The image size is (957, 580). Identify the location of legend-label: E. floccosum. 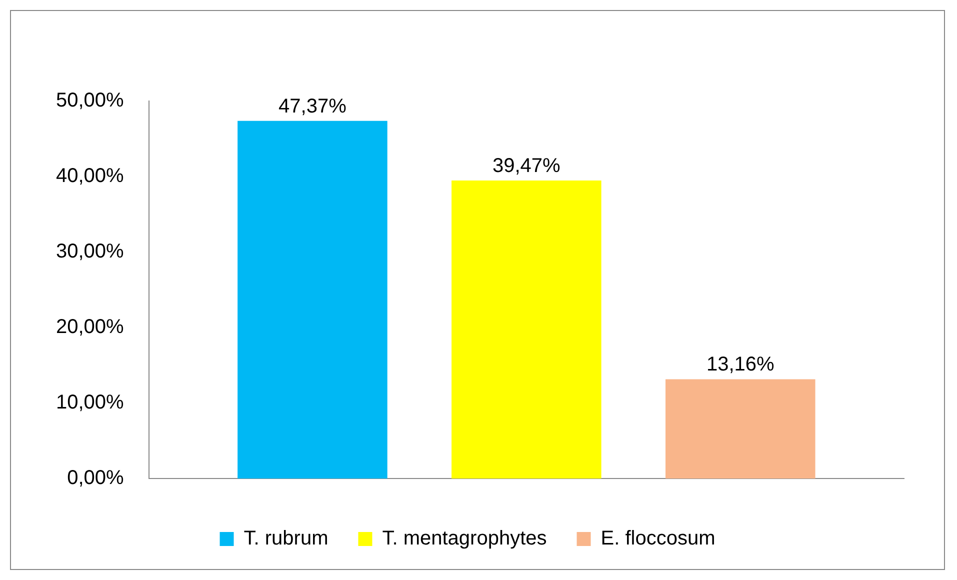
(658, 539).